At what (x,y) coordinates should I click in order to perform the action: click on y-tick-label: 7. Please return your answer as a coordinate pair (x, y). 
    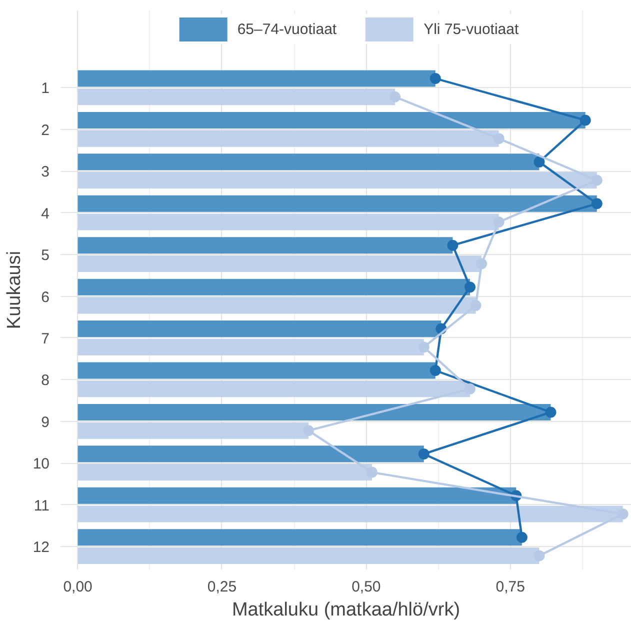
    Looking at the image, I should click on (45, 339).